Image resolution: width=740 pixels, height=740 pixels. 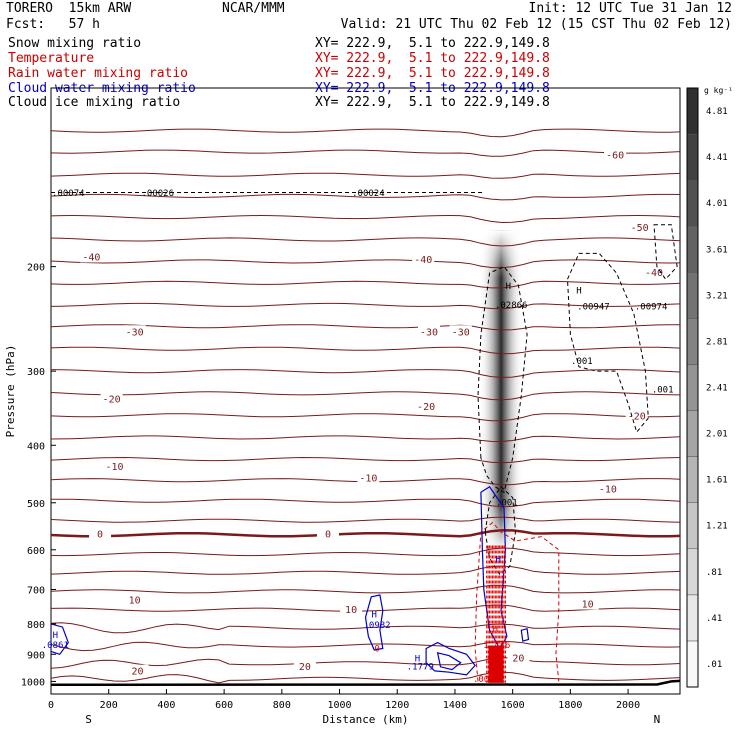 I want to click on rain-water-label: H, so click(x=495, y=630).